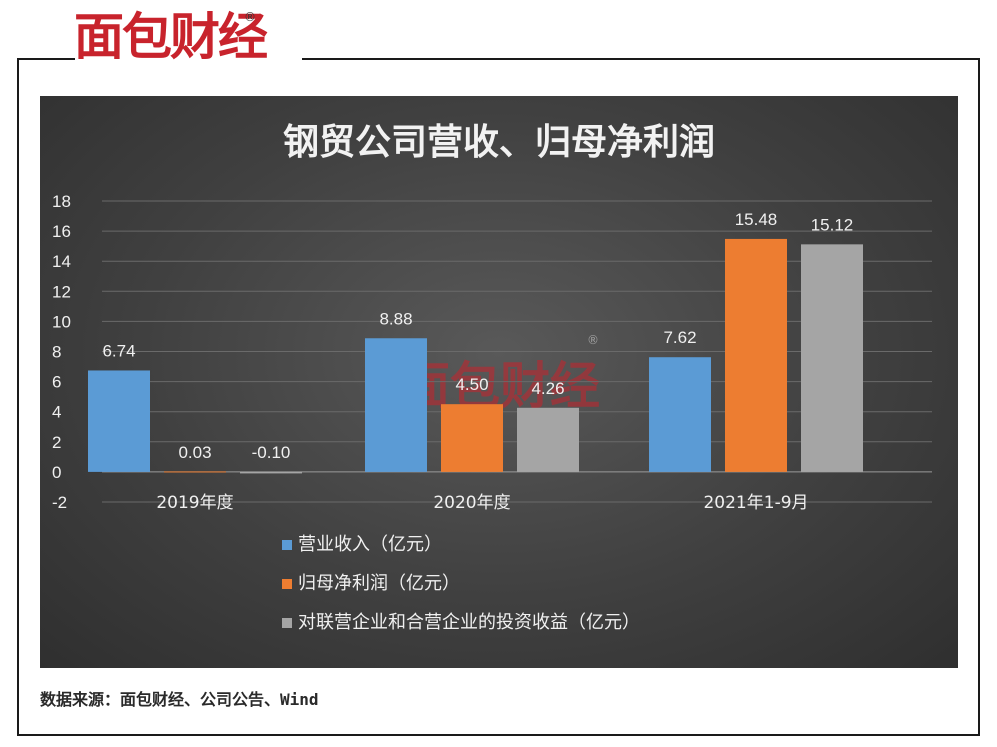 The height and width of the screenshot is (747, 997). What do you see at coordinates (61, 231) in the screenshot?
I see `y-tick-label: 16` at bounding box center [61, 231].